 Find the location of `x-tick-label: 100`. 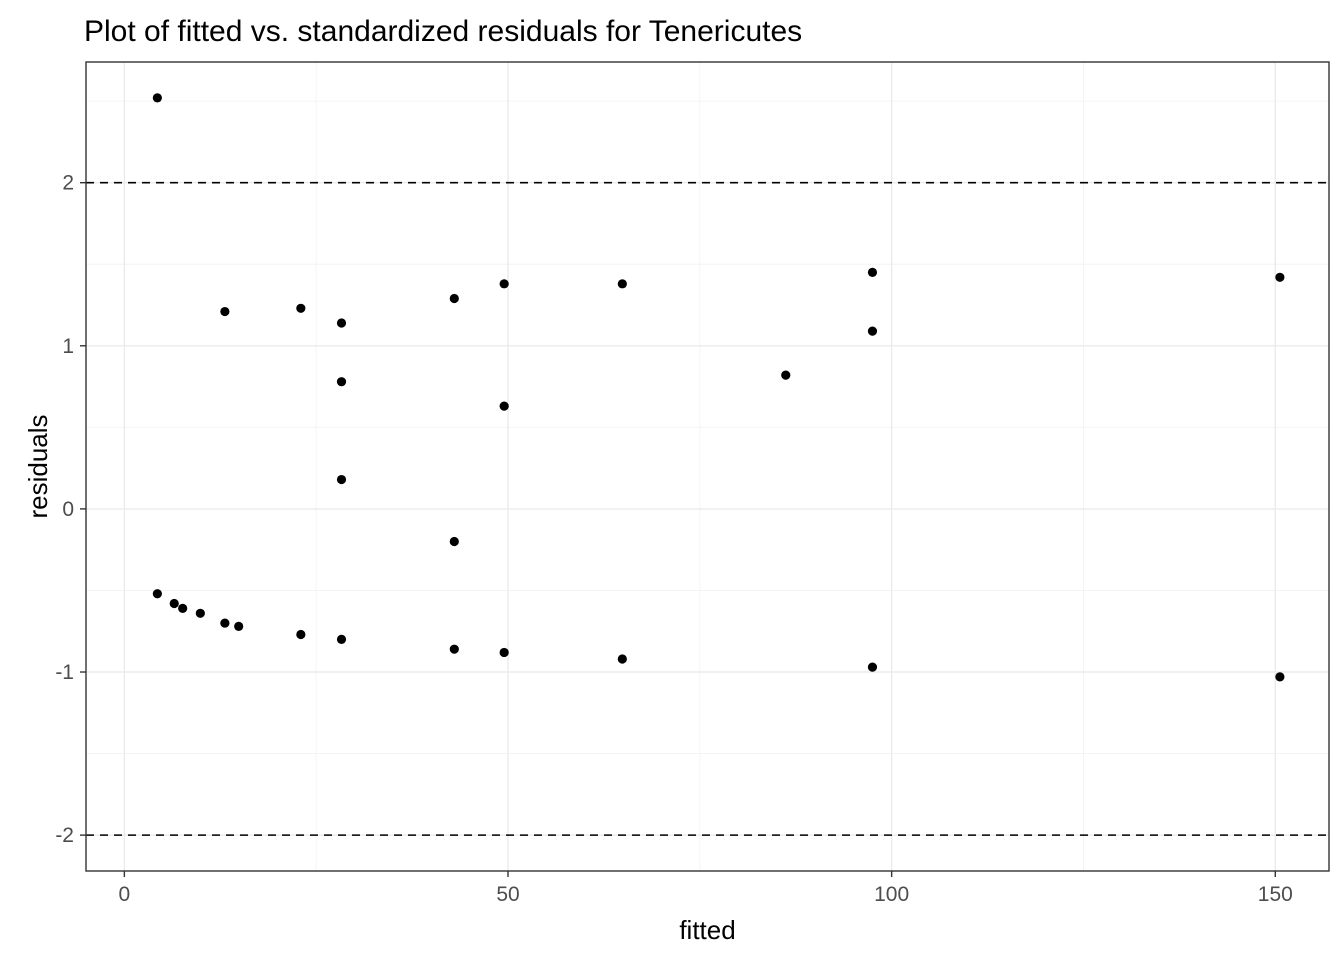

x-tick-label: 100 is located at coordinates (891, 894).